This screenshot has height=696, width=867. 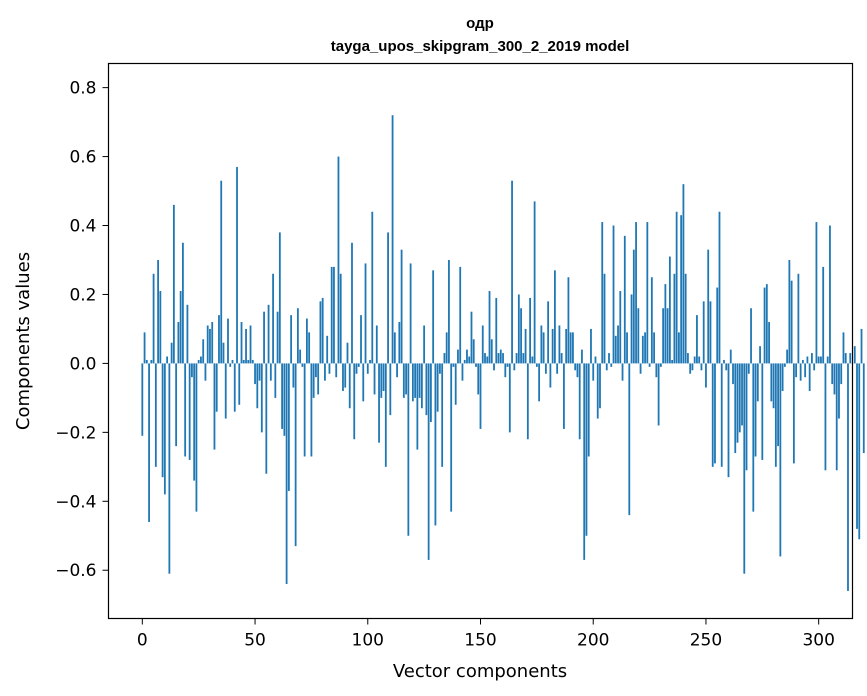 What do you see at coordinates (82, 89) in the screenshot?
I see `y-tick-label: 0.8` at bounding box center [82, 89].